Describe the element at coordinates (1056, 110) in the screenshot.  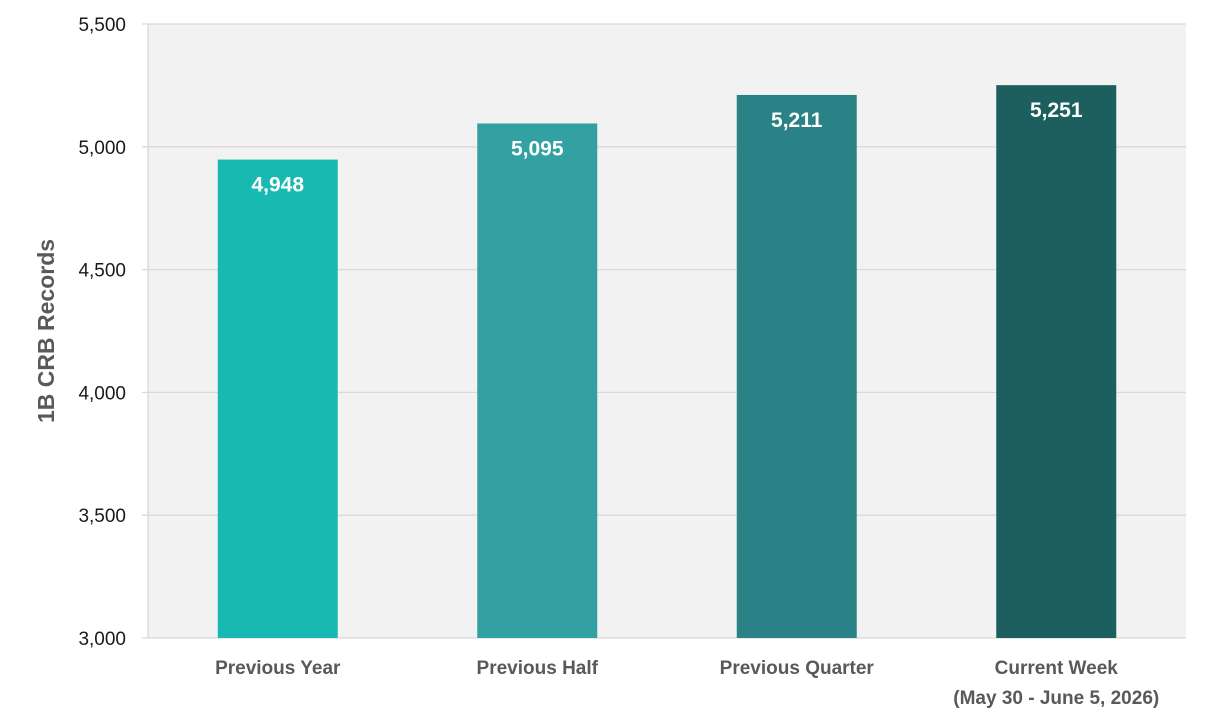
I see `bar-value-label: 5,251` at that location.